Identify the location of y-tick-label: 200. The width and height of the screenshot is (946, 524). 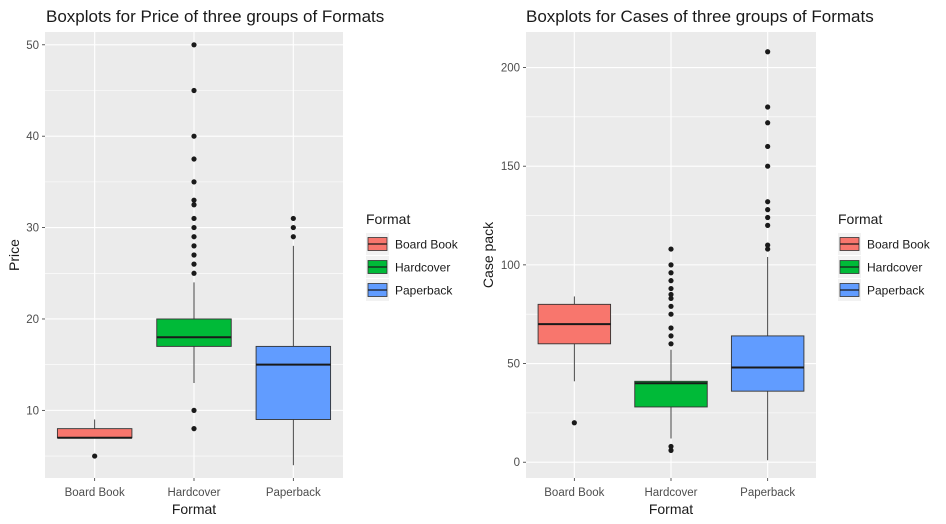
(510, 69).